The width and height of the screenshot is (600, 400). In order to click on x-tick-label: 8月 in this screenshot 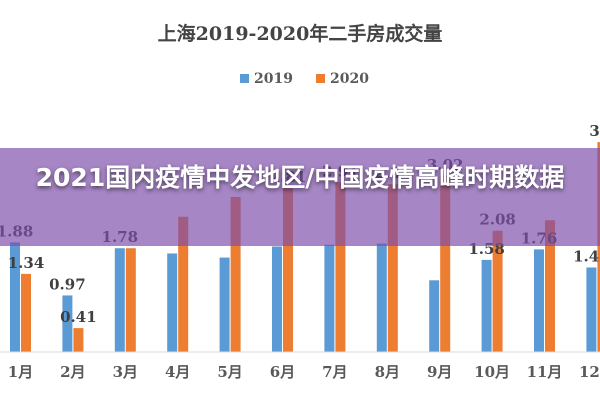, I will do `click(387, 372)`.